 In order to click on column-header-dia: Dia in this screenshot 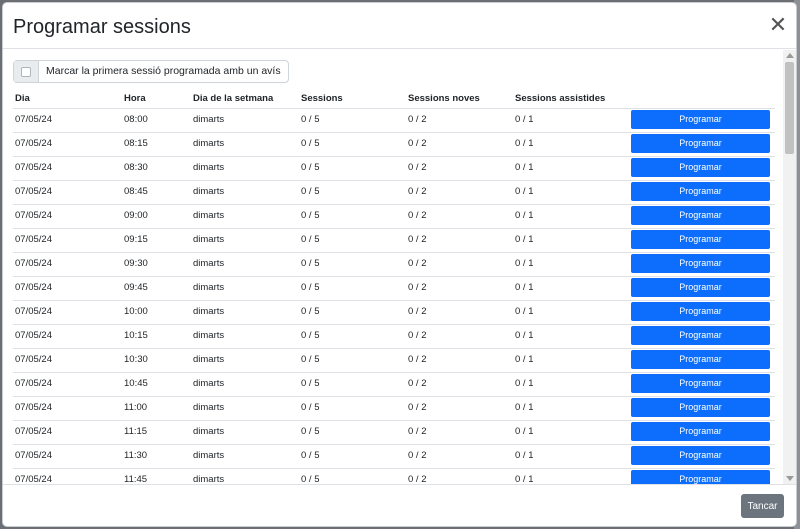, I will do `click(67, 99)`.